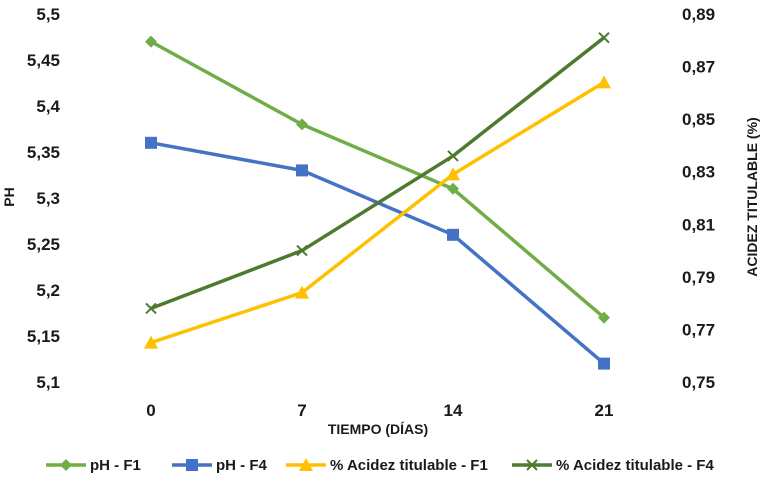  What do you see at coordinates (379, 410) in the screenshot?
I see `x-axis-ticks: 0 7 14 21` at bounding box center [379, 410].